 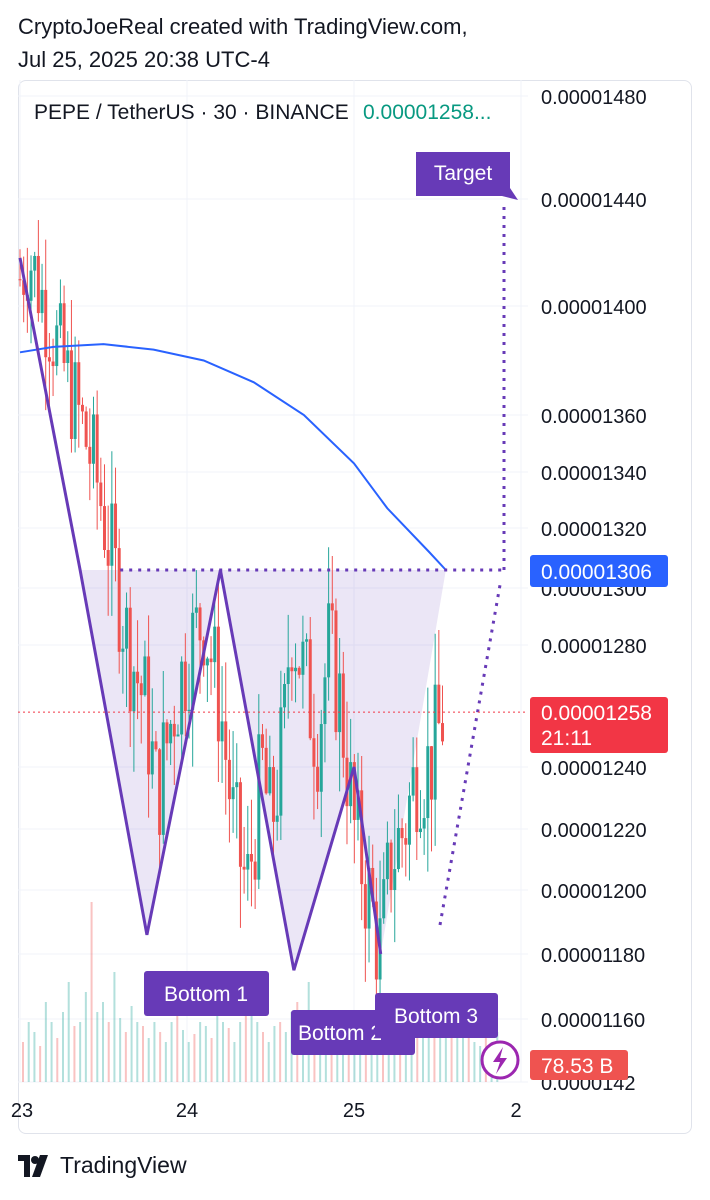 I want to click on y-tick-label: 0.00001480, so click(x=594, y=98).